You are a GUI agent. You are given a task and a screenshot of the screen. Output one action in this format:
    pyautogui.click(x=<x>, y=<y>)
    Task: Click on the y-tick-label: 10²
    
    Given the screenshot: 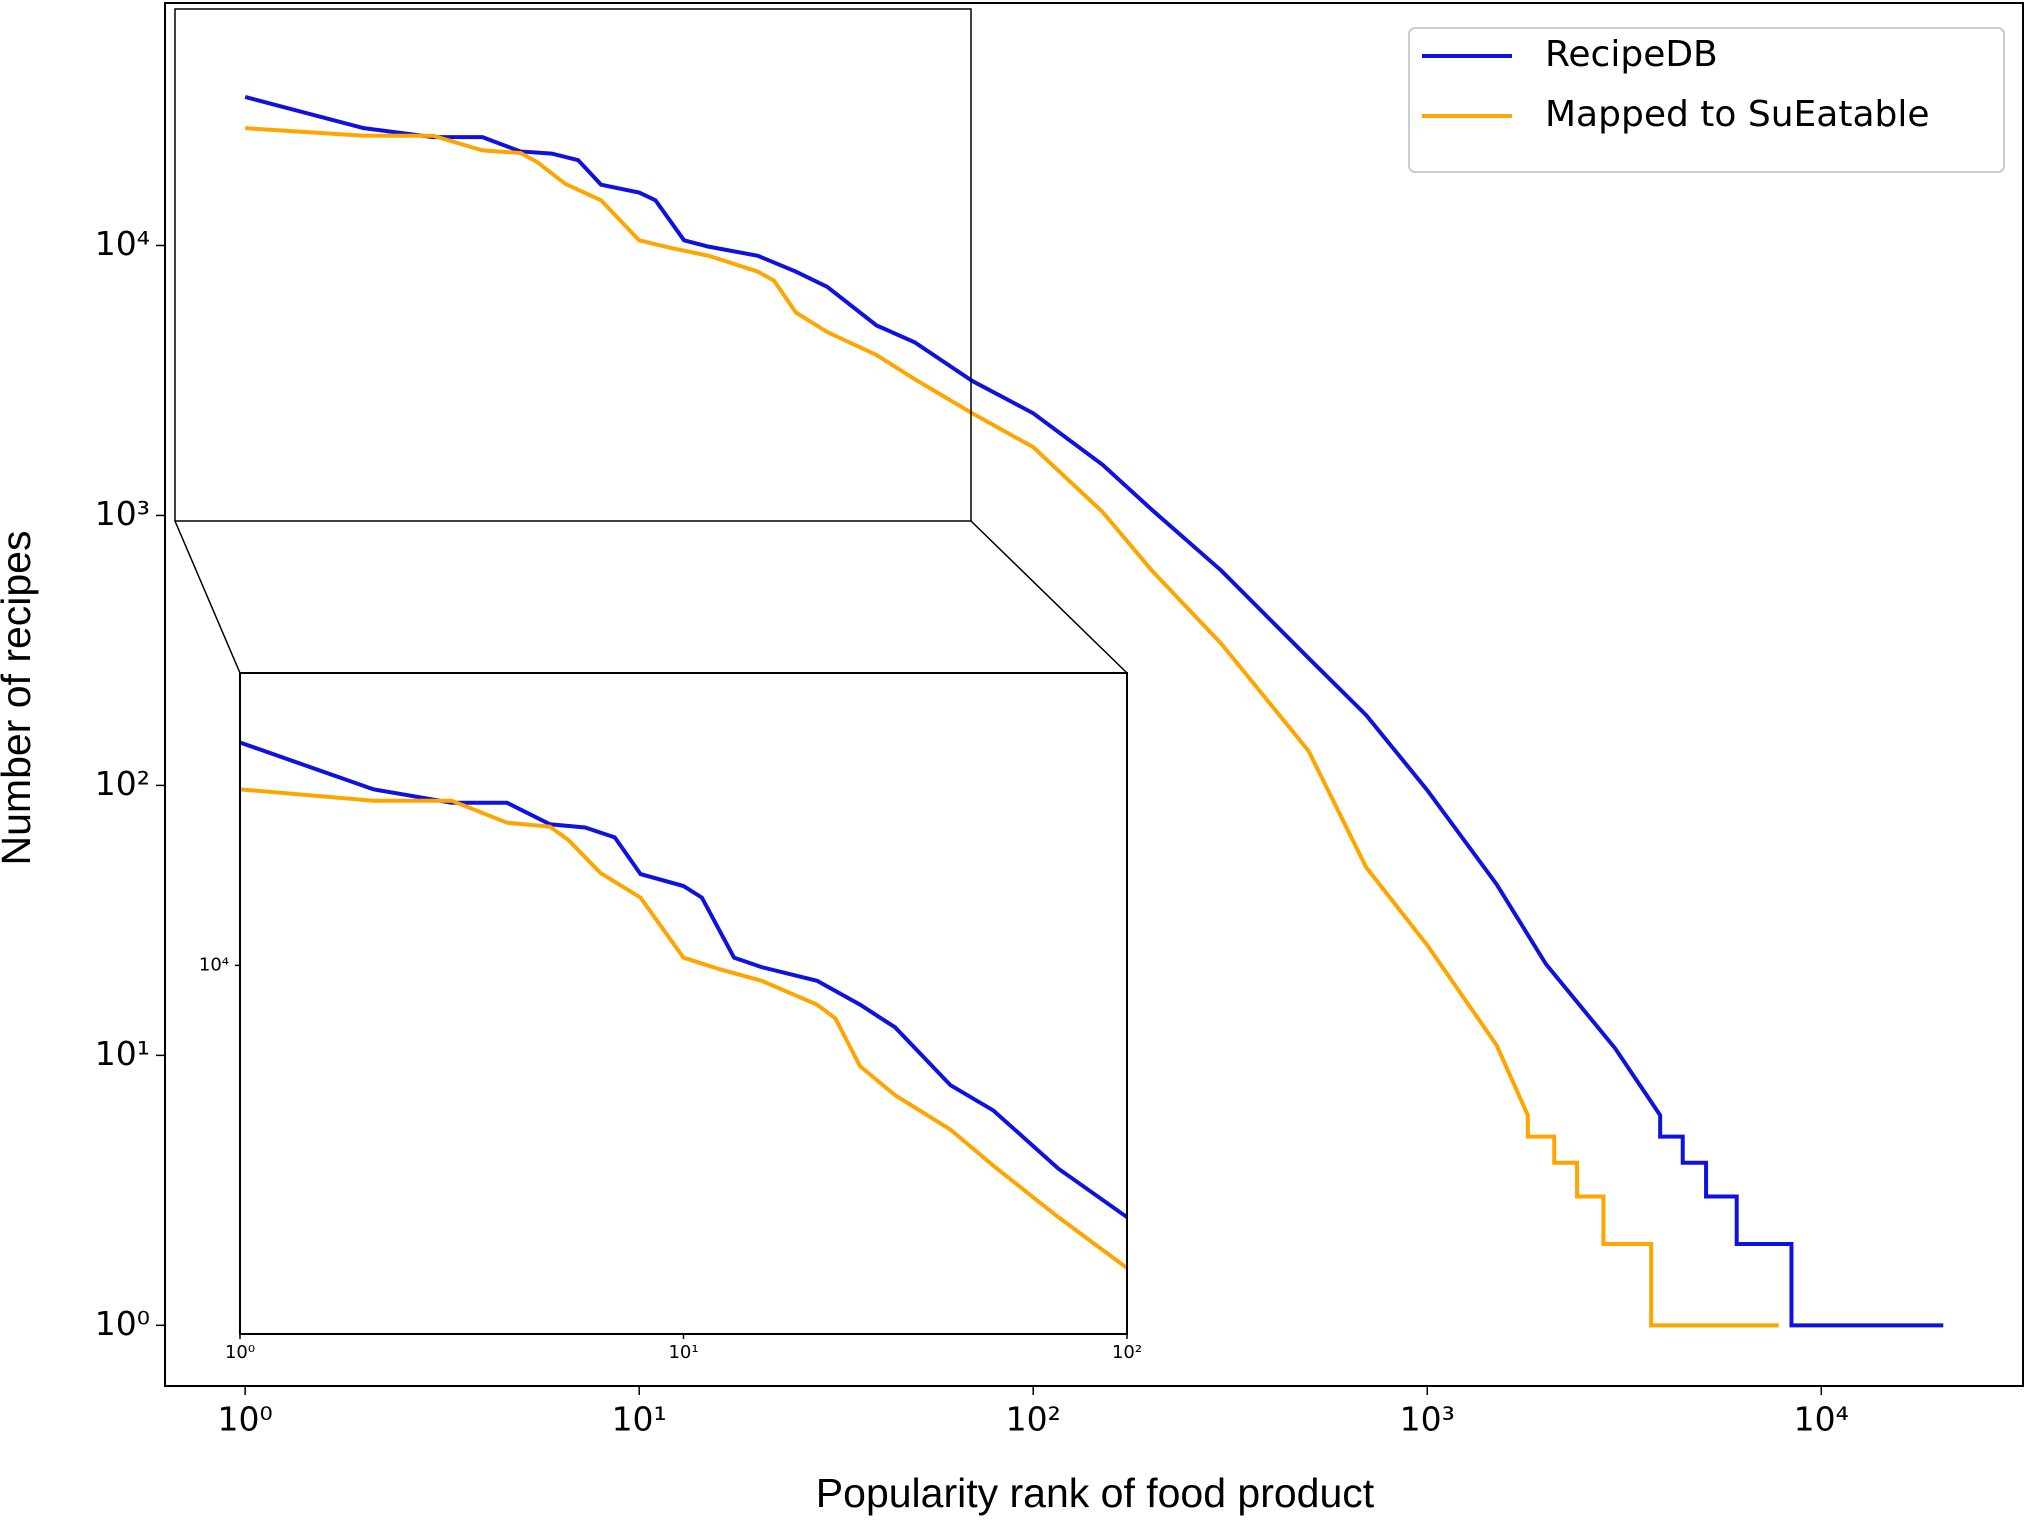 What is the action you would take?
    pyautogui.click(x=122, y=783)
    